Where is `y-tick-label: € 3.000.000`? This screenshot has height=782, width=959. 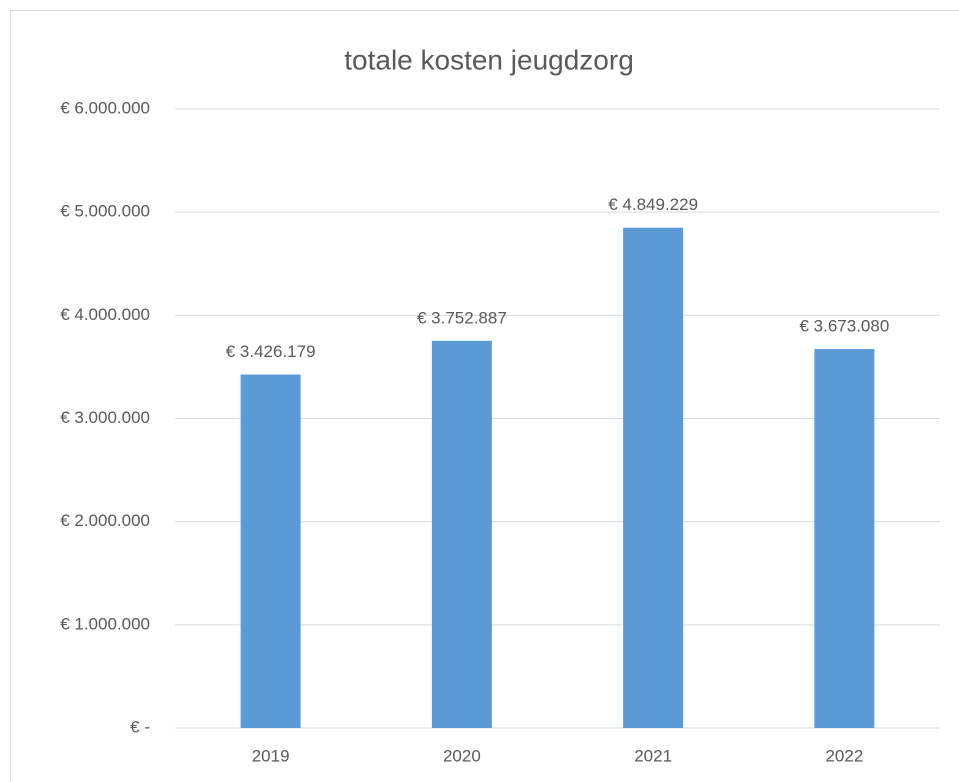
y-tick-label: € 3.000.000 is located at coordinates (105, 417).